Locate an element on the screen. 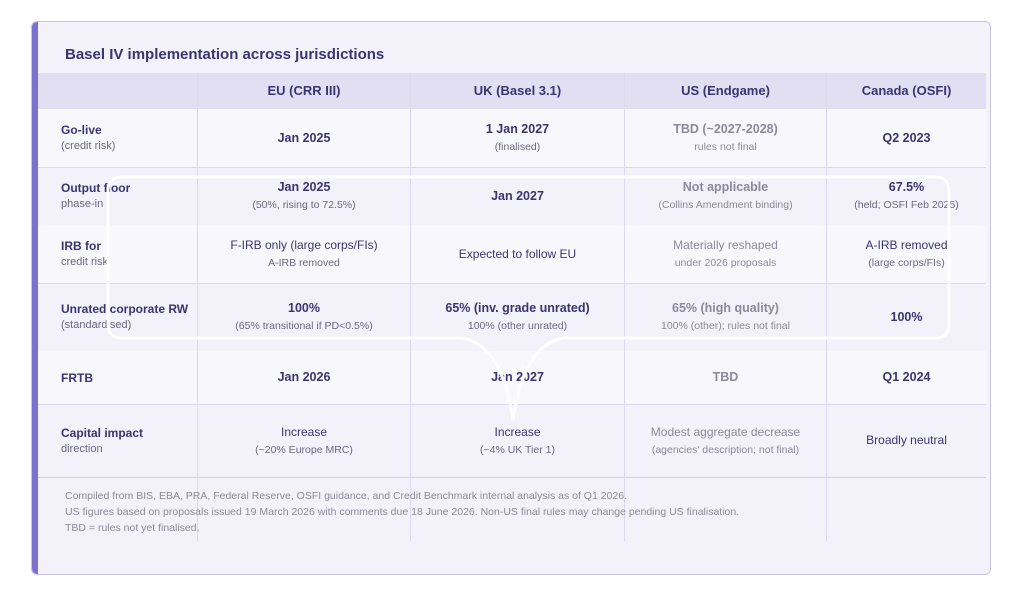 Image resolution: width=1024 pixels, height=597 pixels. cell-main-text: 1 Jan 2027 is located at coordinates (517, 129).